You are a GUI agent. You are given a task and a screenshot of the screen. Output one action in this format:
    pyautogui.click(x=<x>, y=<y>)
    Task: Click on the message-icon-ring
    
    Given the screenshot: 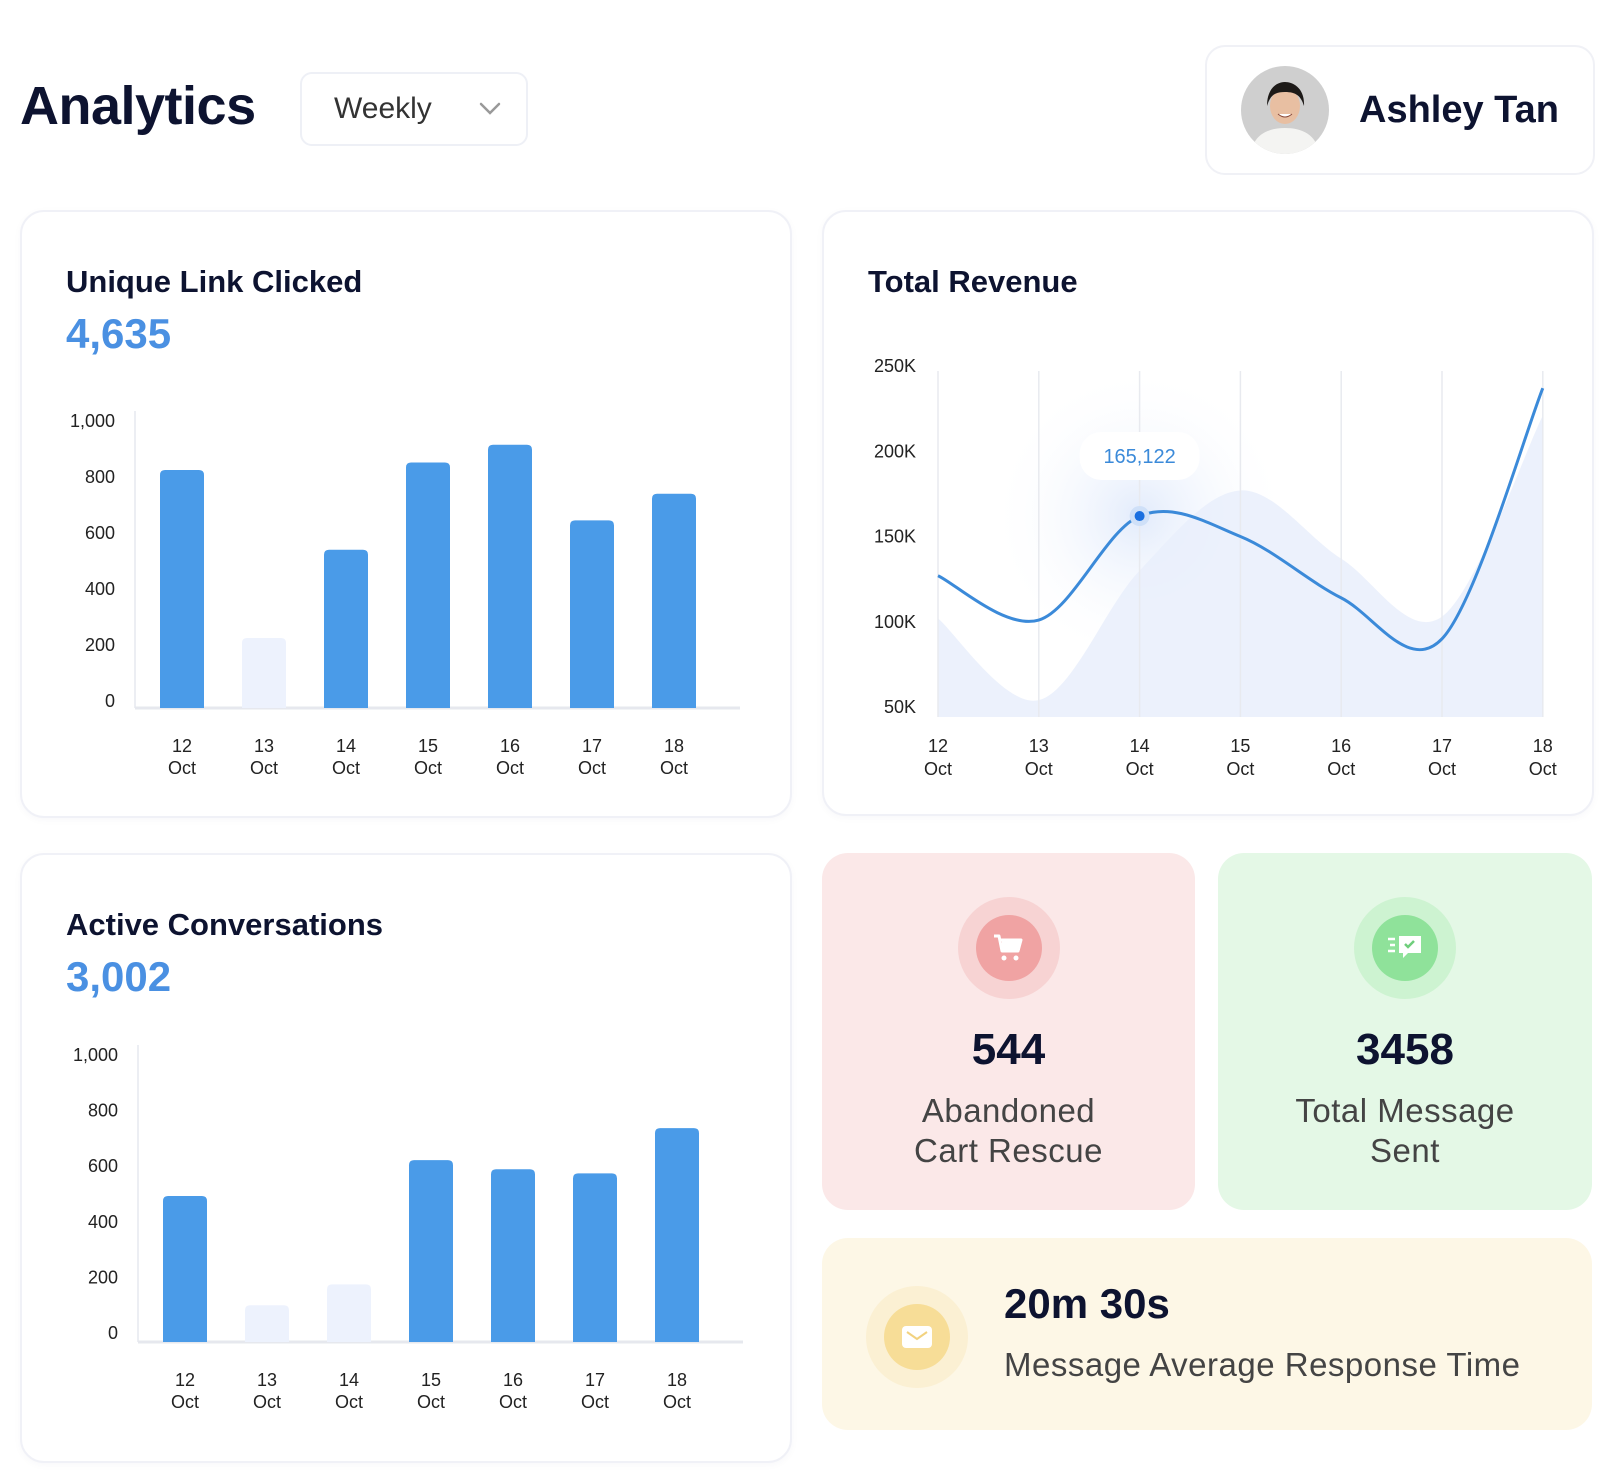 What is the action you would take?
    pyautogui.click(x=1405, y=948)
    